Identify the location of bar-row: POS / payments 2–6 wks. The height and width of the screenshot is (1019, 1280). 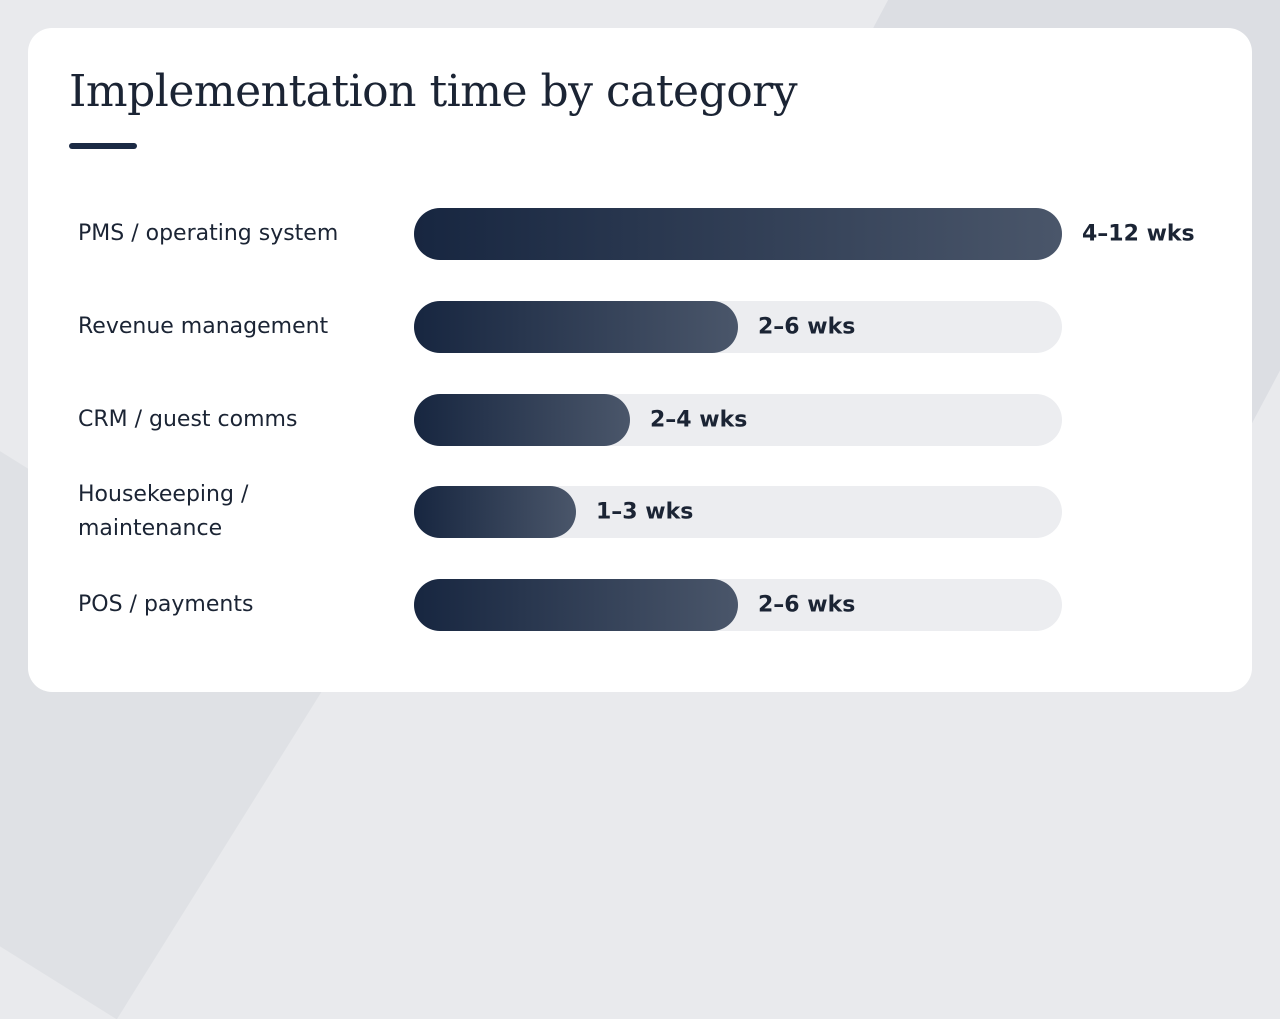
(640, 605).